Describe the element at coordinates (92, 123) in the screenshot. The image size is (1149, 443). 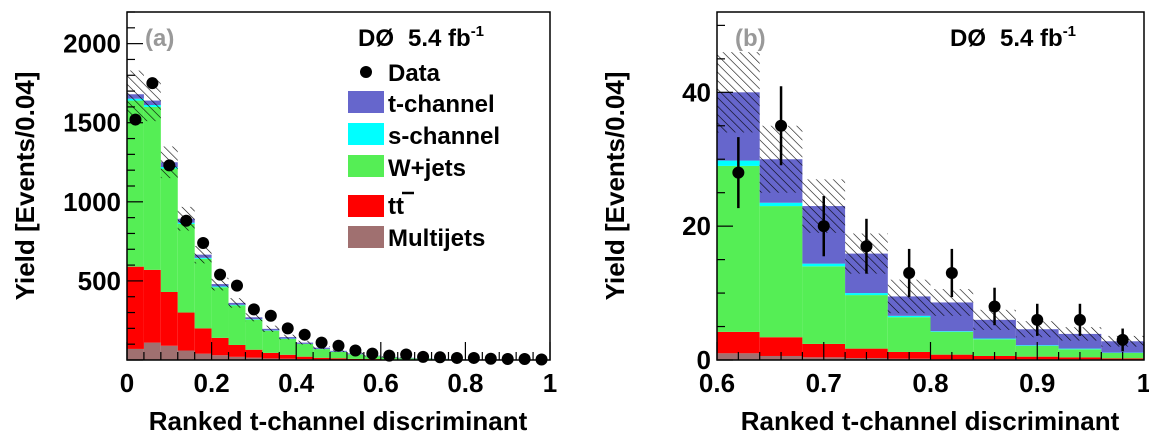
I see `y-tick-label: 1500` at that location.